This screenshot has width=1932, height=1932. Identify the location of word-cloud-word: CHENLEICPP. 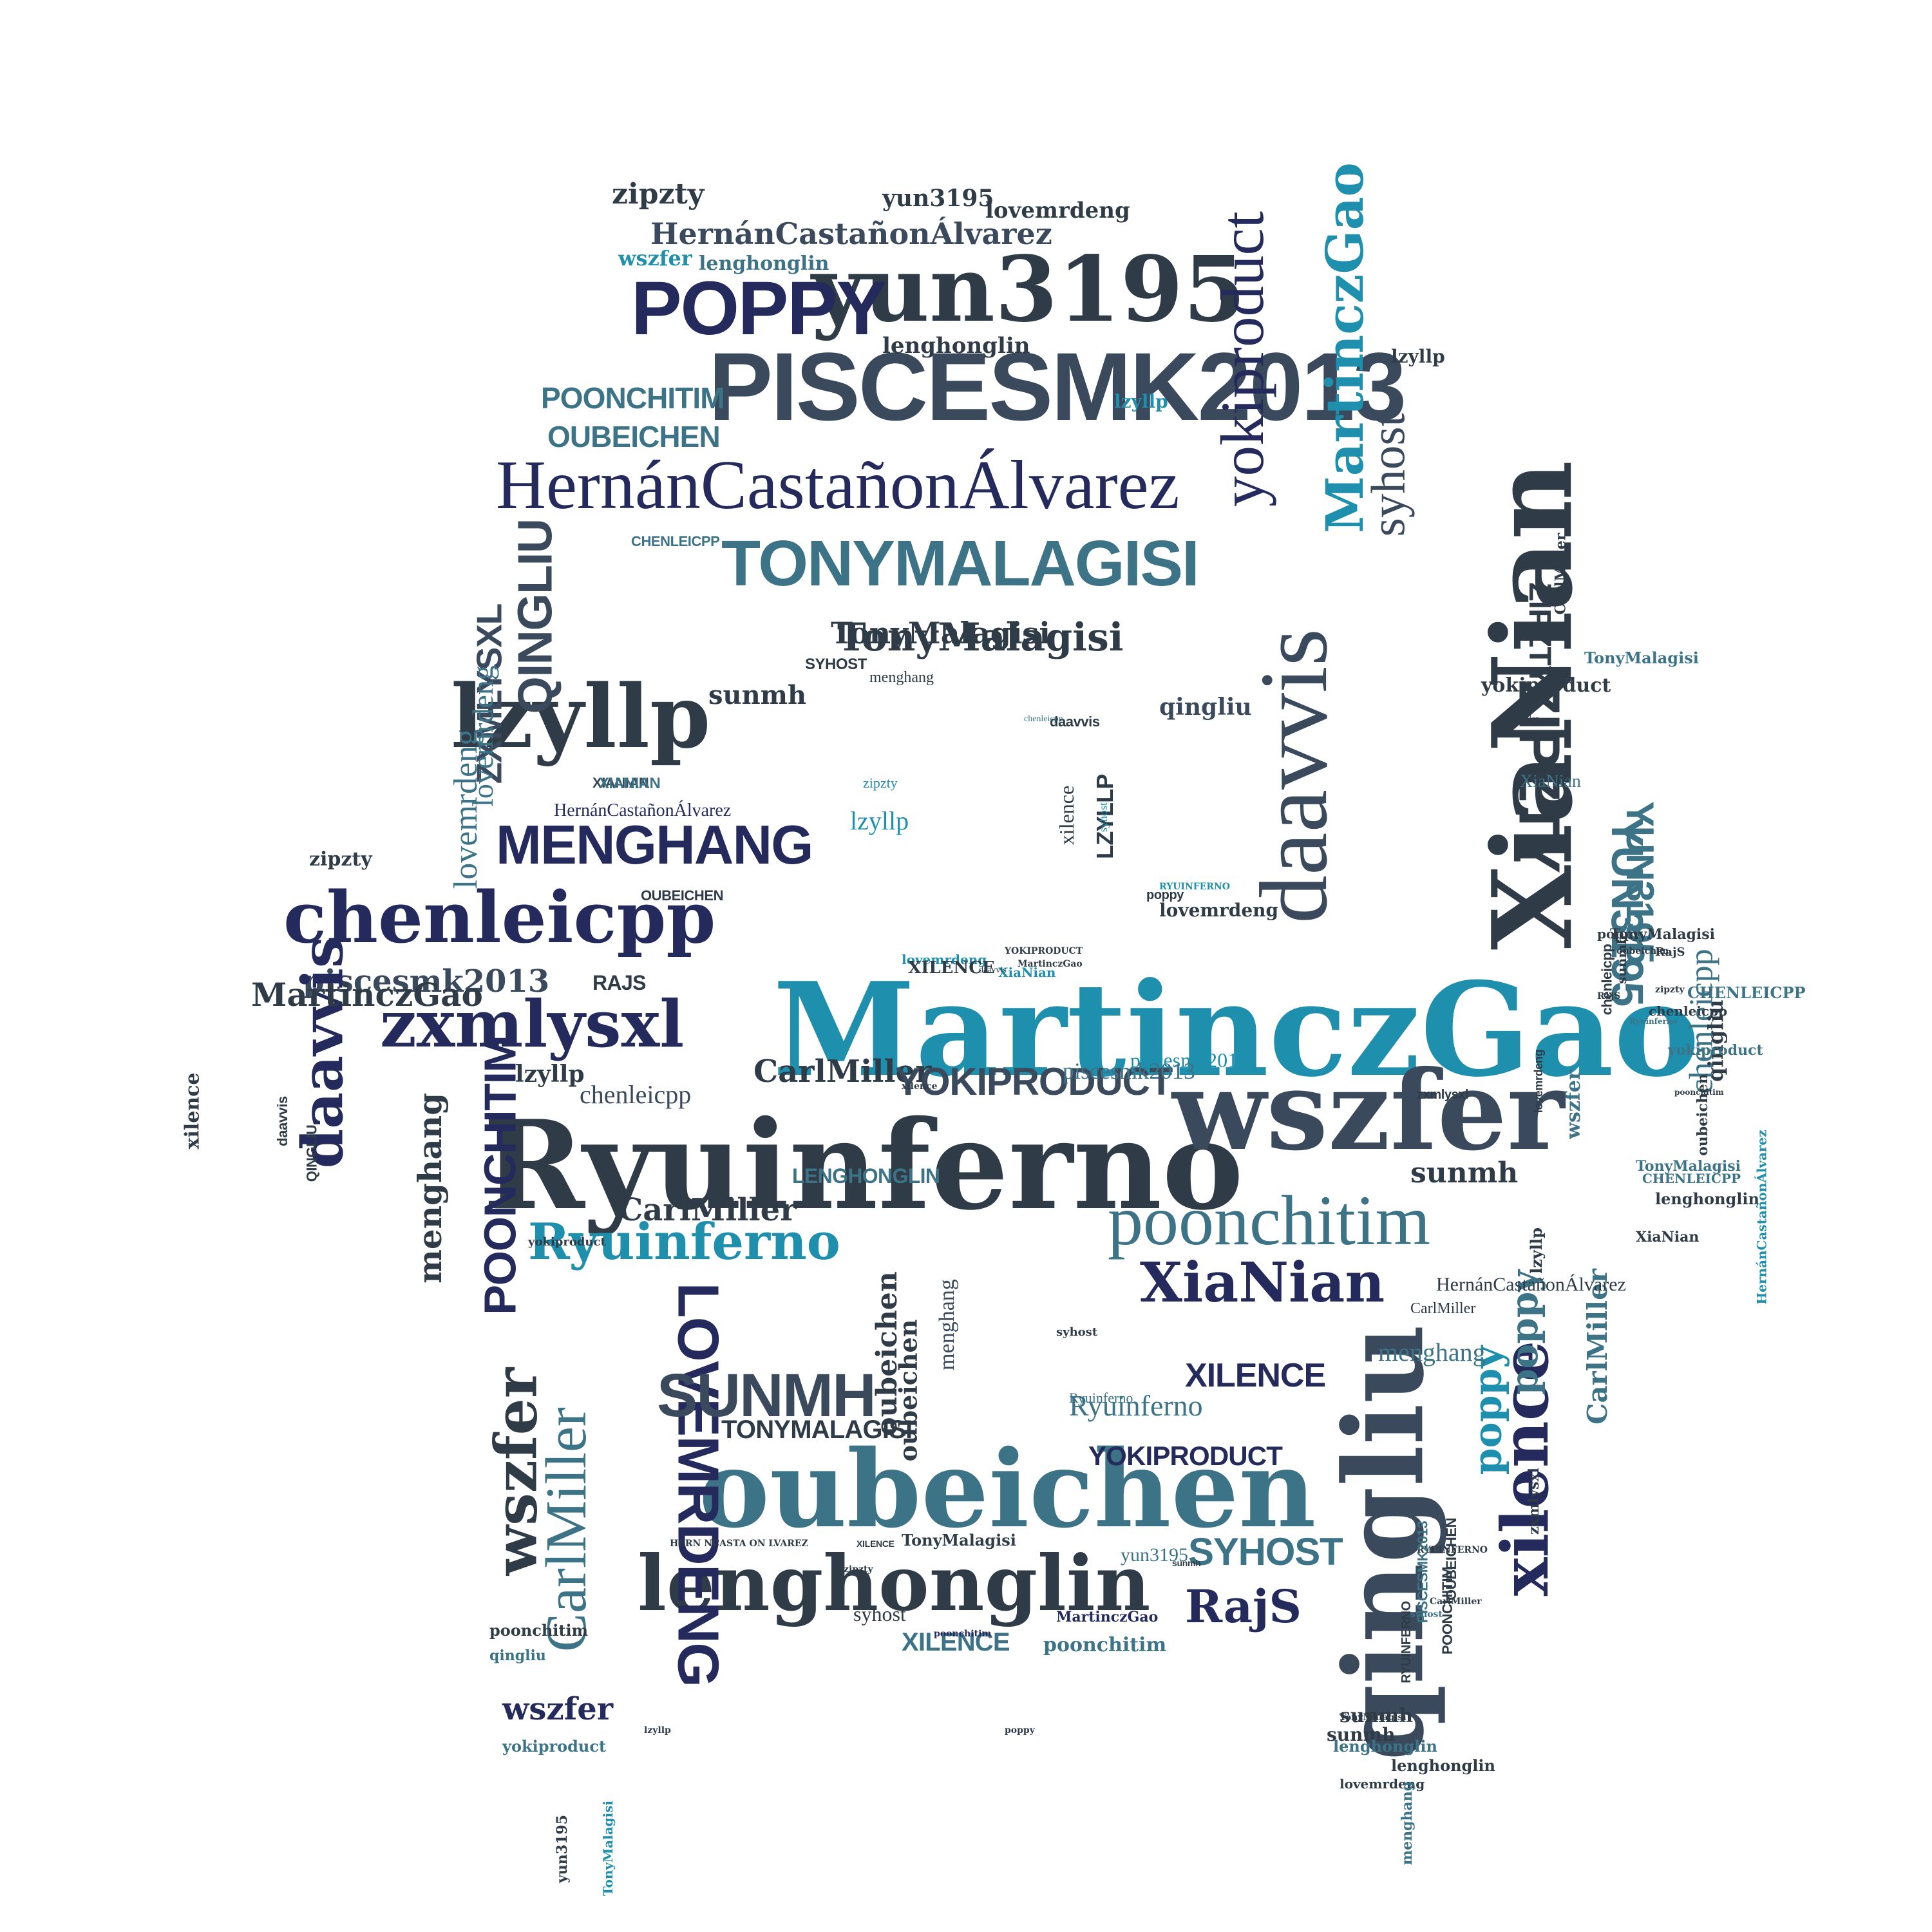
(676, 541).